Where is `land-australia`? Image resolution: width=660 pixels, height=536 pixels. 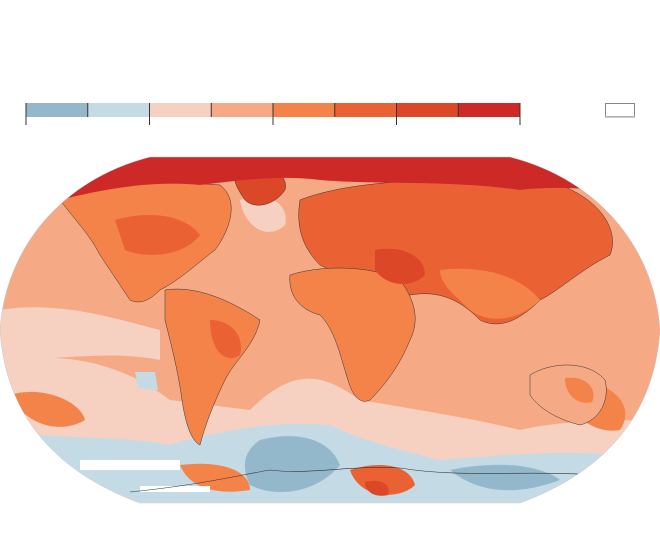
land-australia is located at coordinates (568, 395).